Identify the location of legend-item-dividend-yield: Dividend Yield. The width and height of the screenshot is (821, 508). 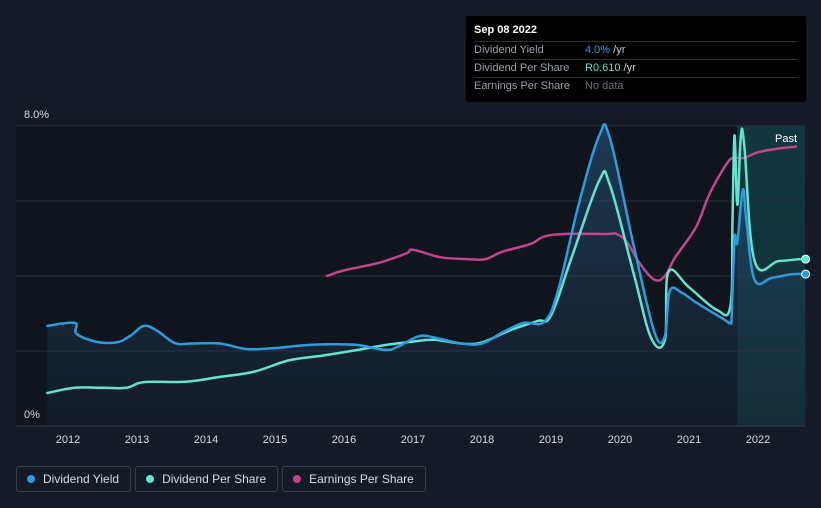
(74, 479).